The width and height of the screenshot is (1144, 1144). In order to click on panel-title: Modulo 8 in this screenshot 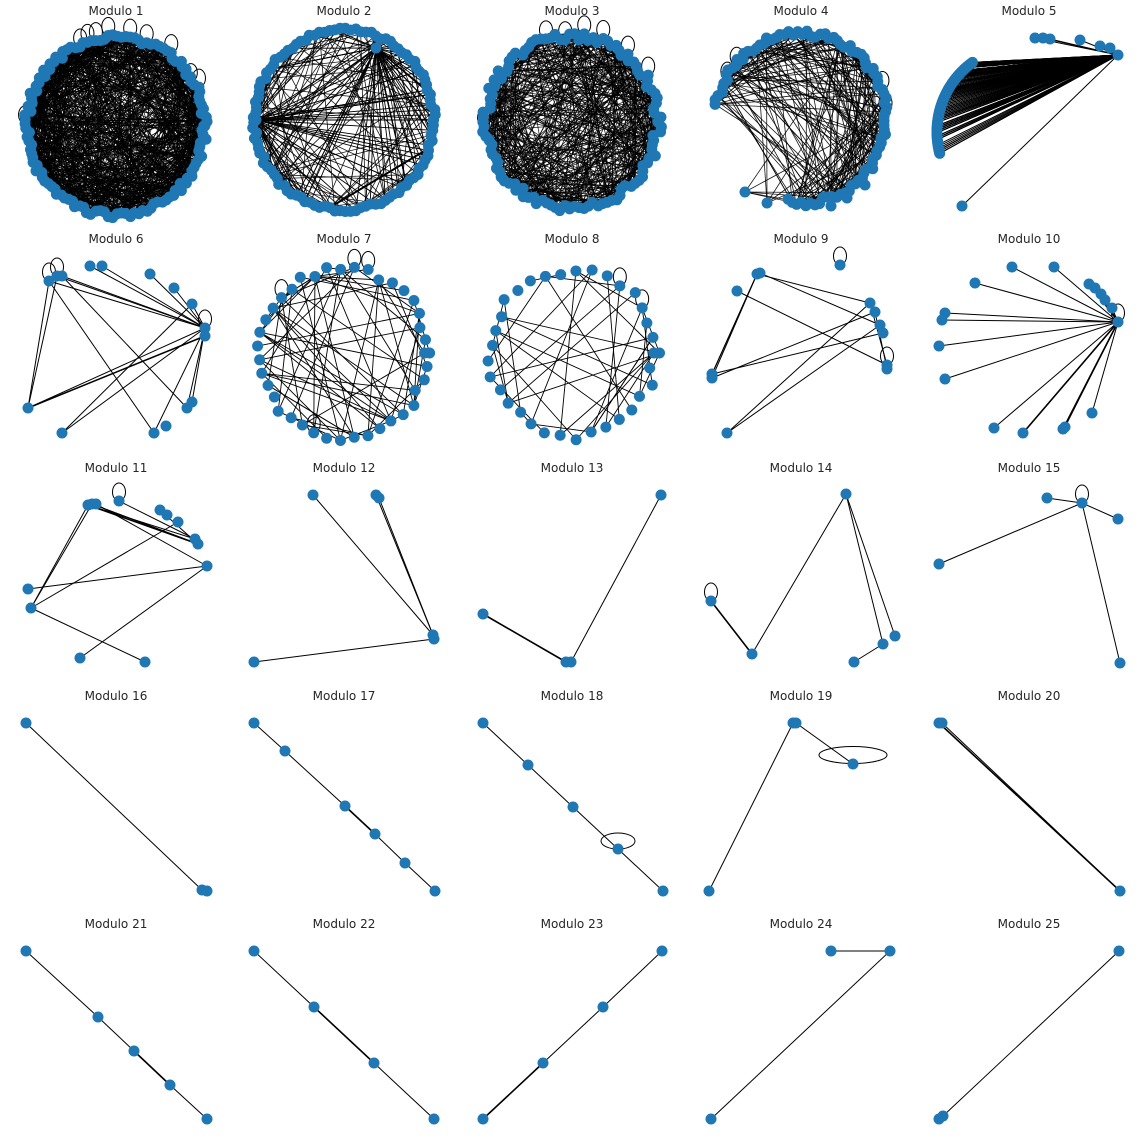, I will do `click(572, 239)`.